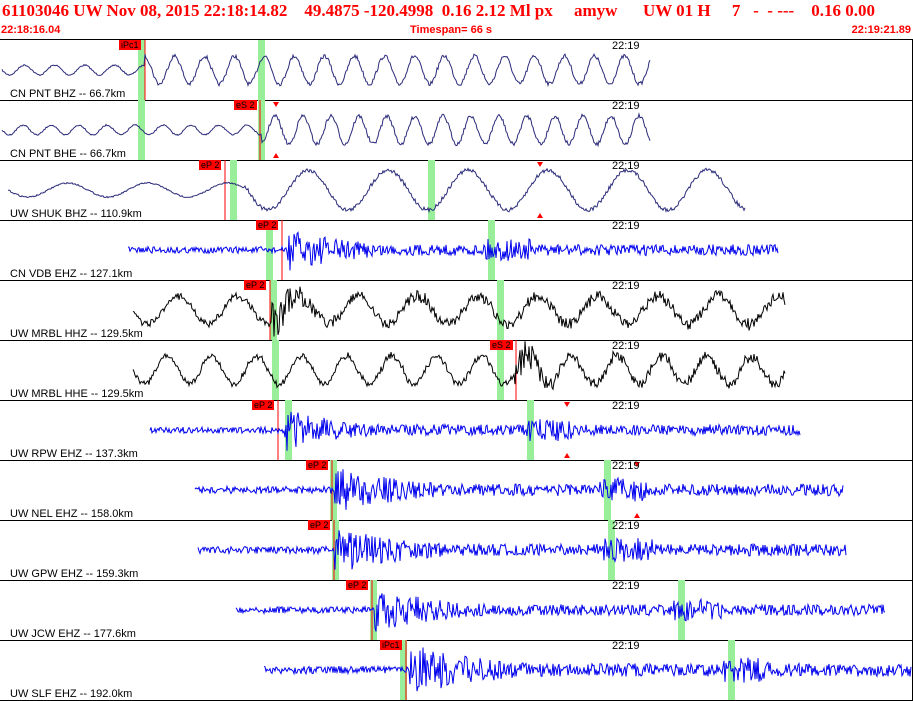  I want to click on station-label: UW MRBL HHZ -- 129.5km, so click(76, 334).